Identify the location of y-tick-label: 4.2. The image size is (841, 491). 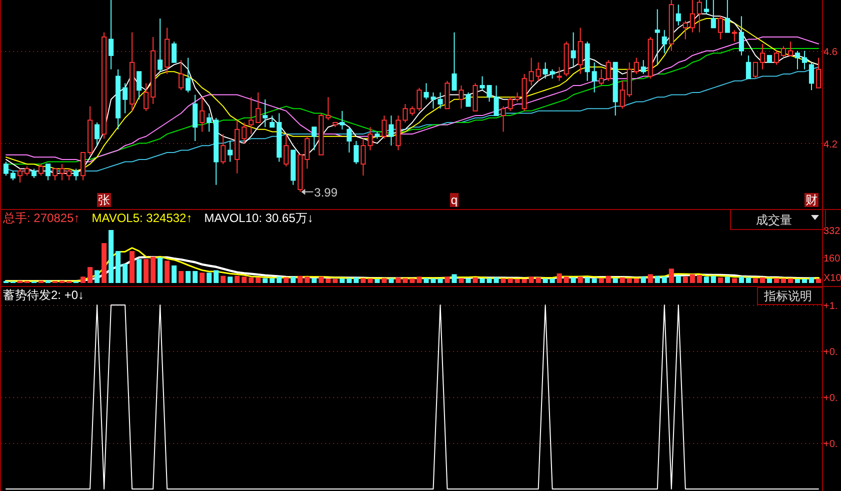
(831, 144).